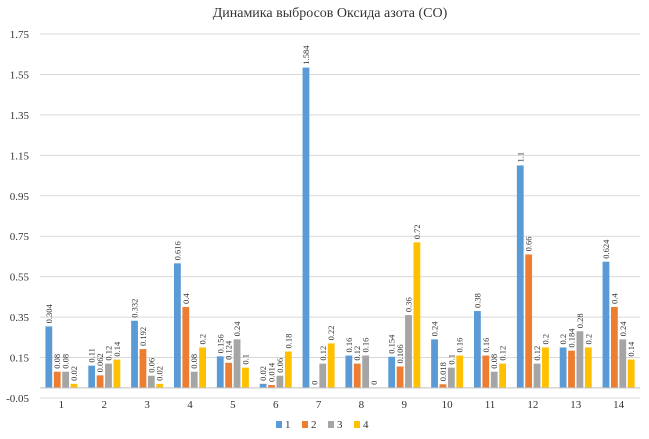  Describe the element at coordinates (490, 405) in the screenshot. I see `x-tick-label: 11` at that location.